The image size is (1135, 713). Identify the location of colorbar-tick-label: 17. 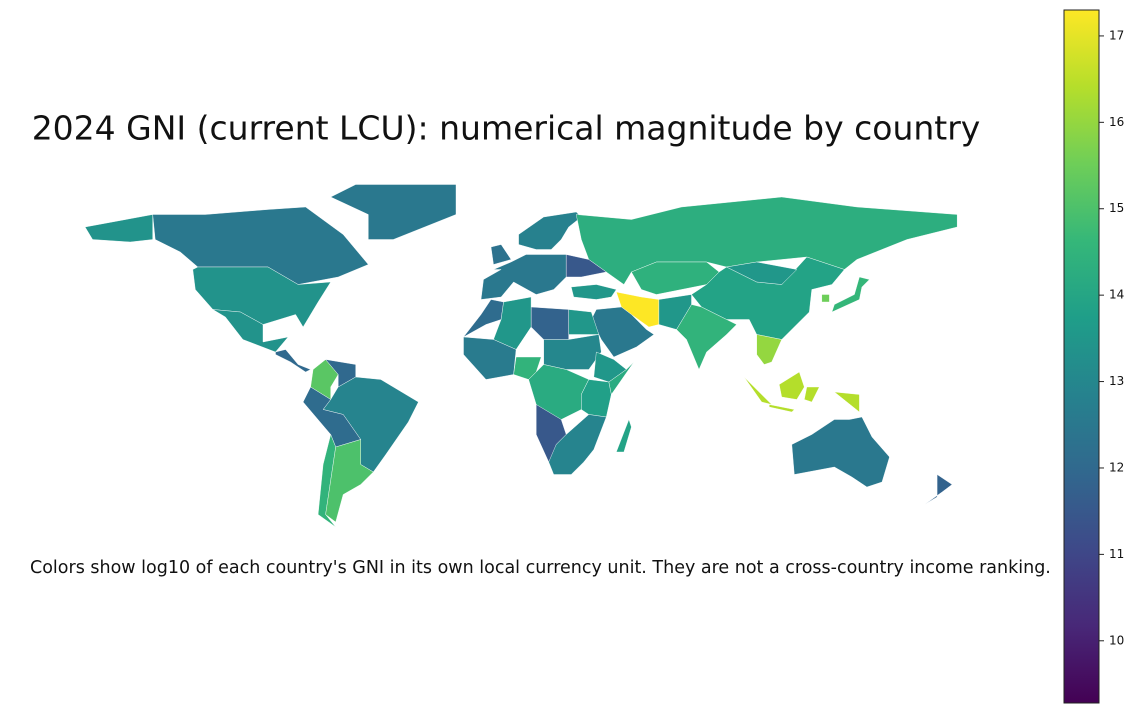
(1116, 35).